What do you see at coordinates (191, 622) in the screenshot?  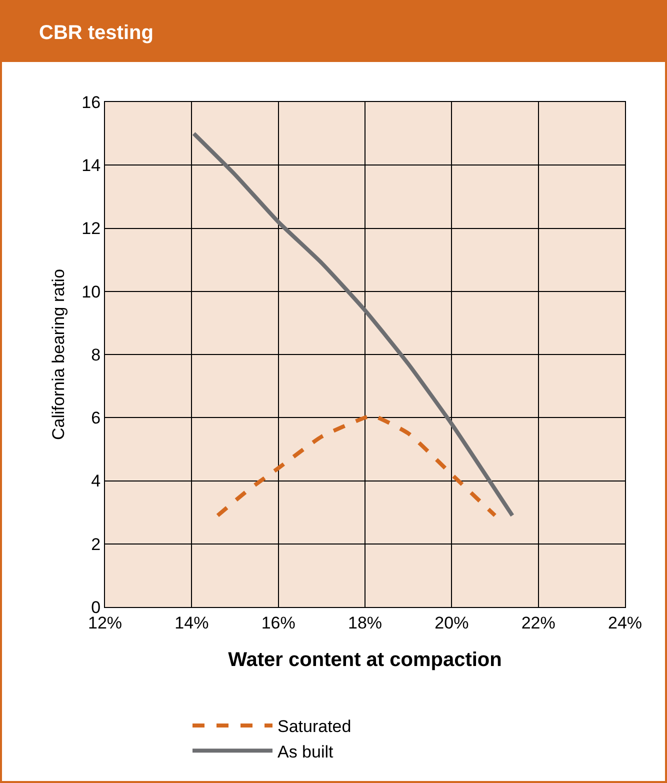 I see `x-tick-label: 14%` at bounding box center [191, 622].